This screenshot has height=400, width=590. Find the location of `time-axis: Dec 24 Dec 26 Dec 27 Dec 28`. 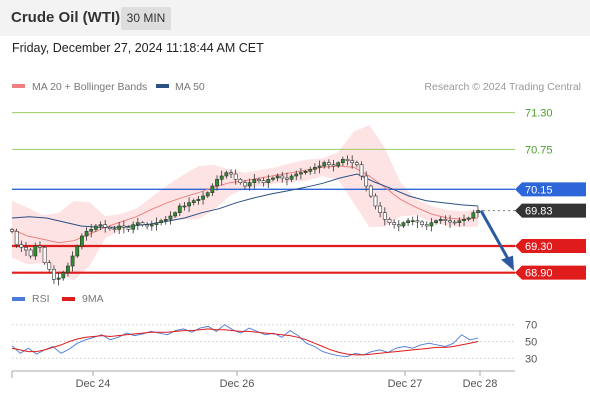

time-axis: Dec 24 Dec 26 Dec 27 Dec 28 is located at coordinates (263, 380).